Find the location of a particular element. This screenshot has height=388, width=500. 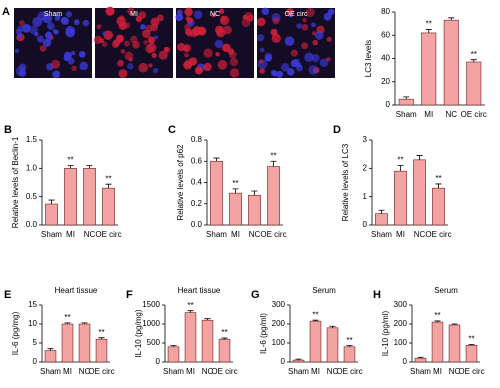

chart-title: Serum is located at coordinates (446, 290).